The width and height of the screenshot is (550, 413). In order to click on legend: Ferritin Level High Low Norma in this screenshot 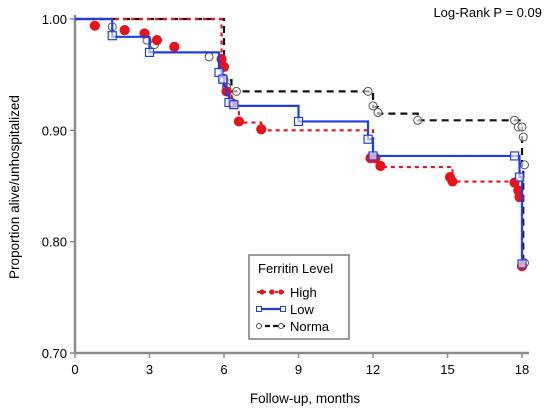, I will do `click(299, 297)`.